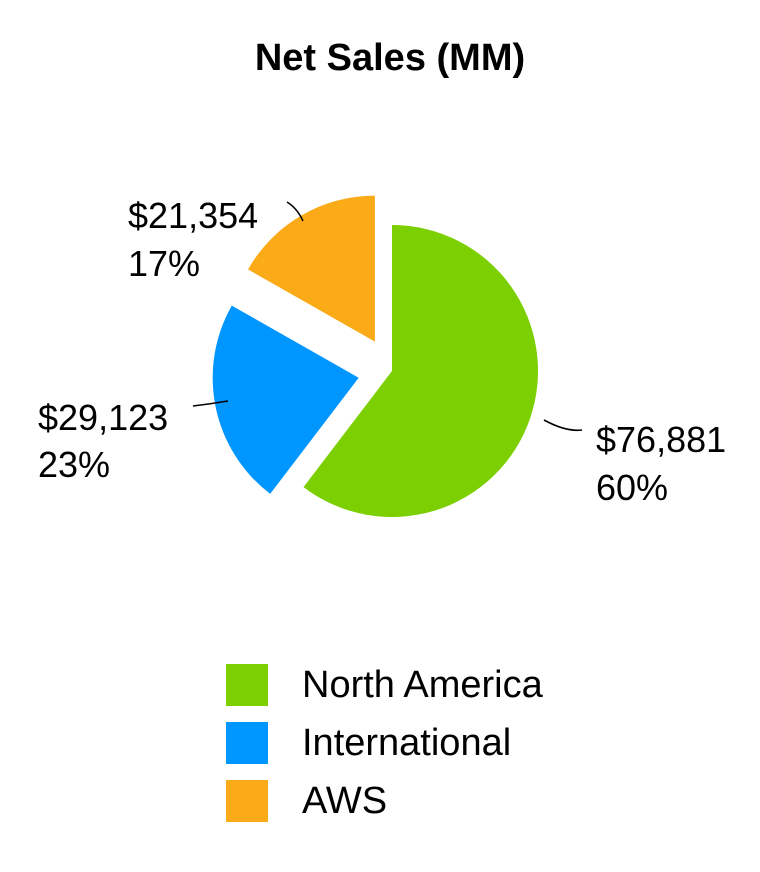 The image size is (760, 872). Describe the element at coordinates (247, 801) in the screenshot. I see `legend-swatch-aws` at that location.